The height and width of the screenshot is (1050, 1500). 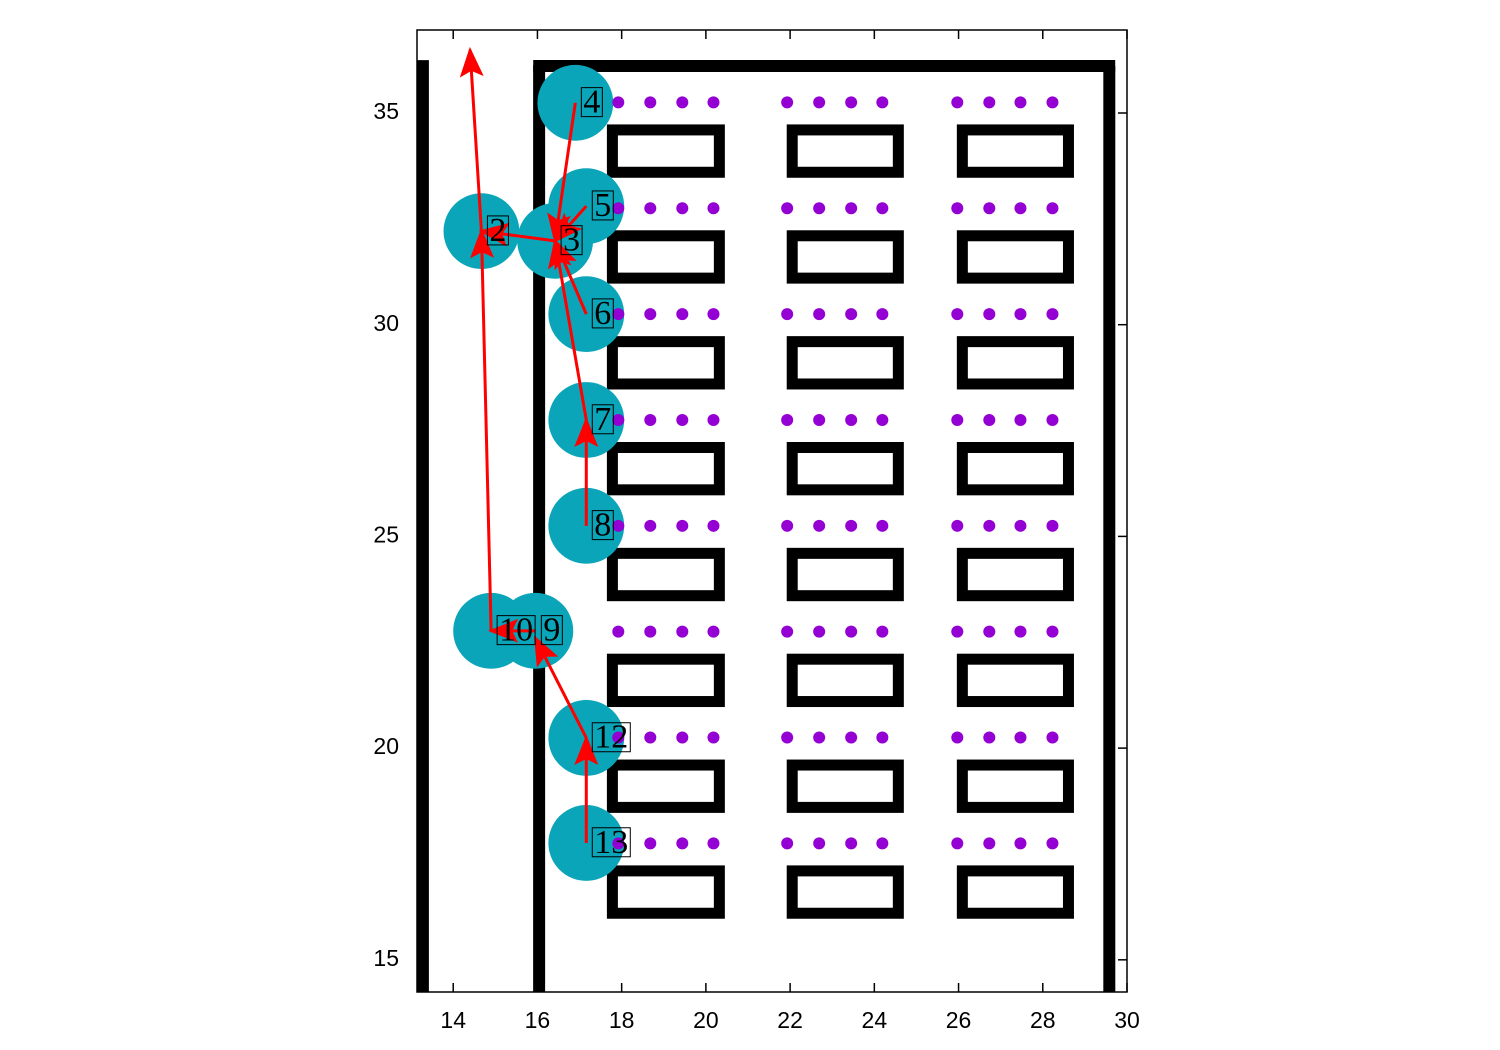 I want to click on agent-label: 9, so click(x=551, y=630).